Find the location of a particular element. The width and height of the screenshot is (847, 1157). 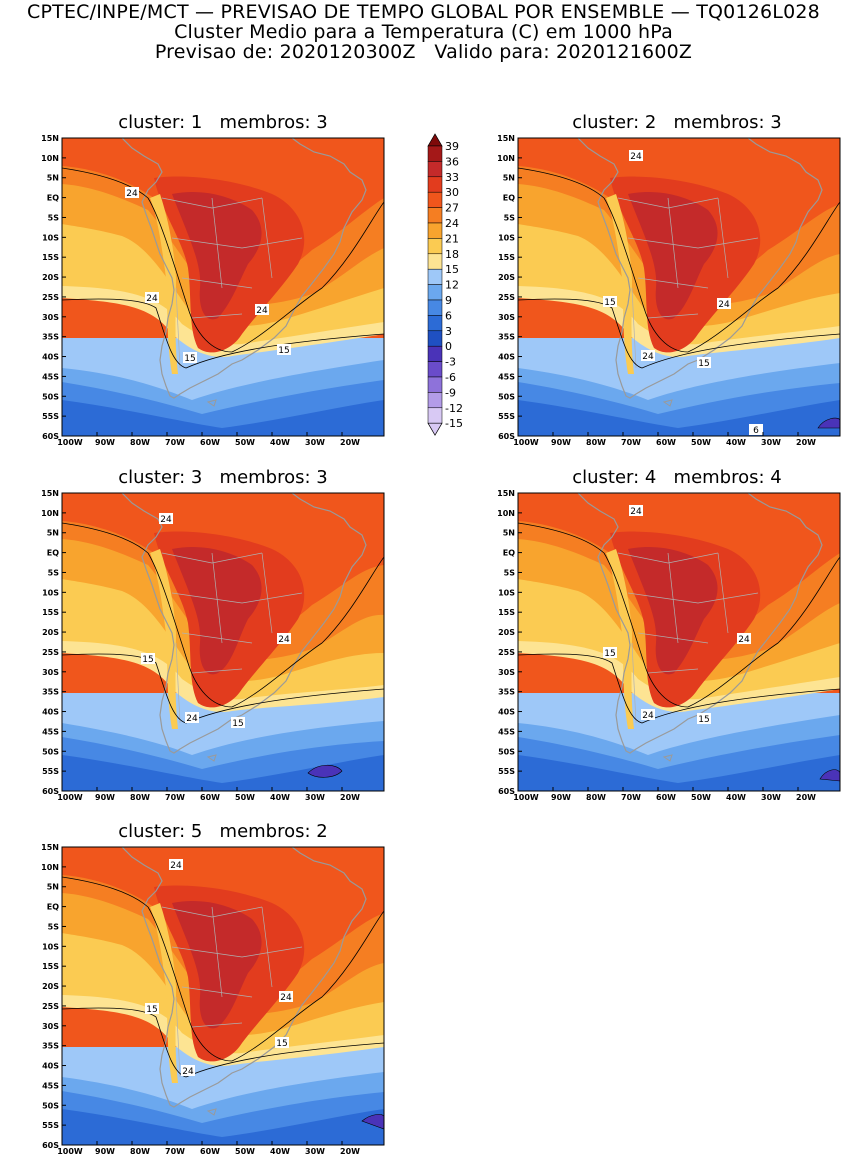

colorbar-label: 24 is located at coordinates (452, 223).